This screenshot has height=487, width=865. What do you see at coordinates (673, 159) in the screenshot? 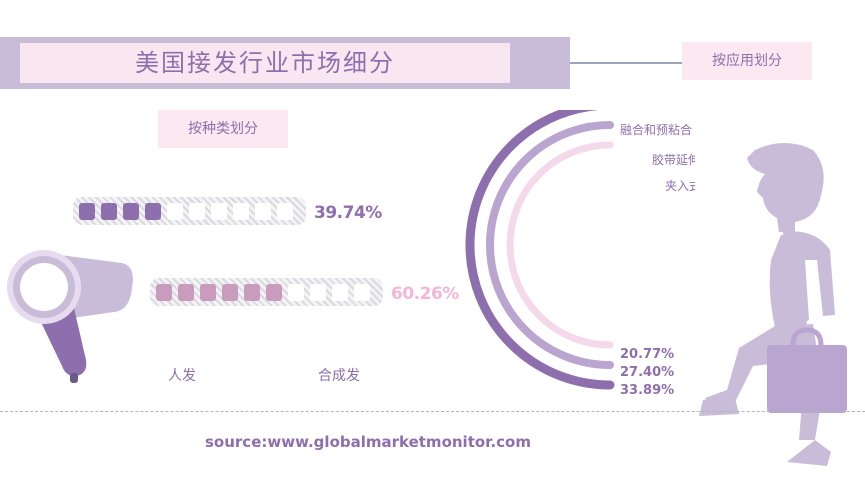
I see `arc-label-tape: 胶带延伸` at bounding box center [673, 159].